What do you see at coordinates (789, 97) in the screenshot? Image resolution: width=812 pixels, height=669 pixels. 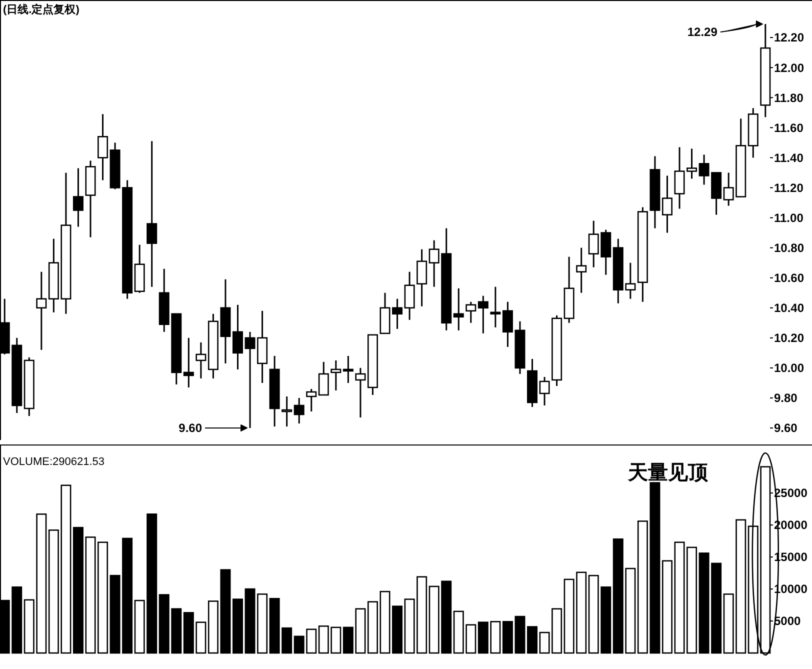 I see `y-tick-label: 11.80` at bounding box center [789, 97].